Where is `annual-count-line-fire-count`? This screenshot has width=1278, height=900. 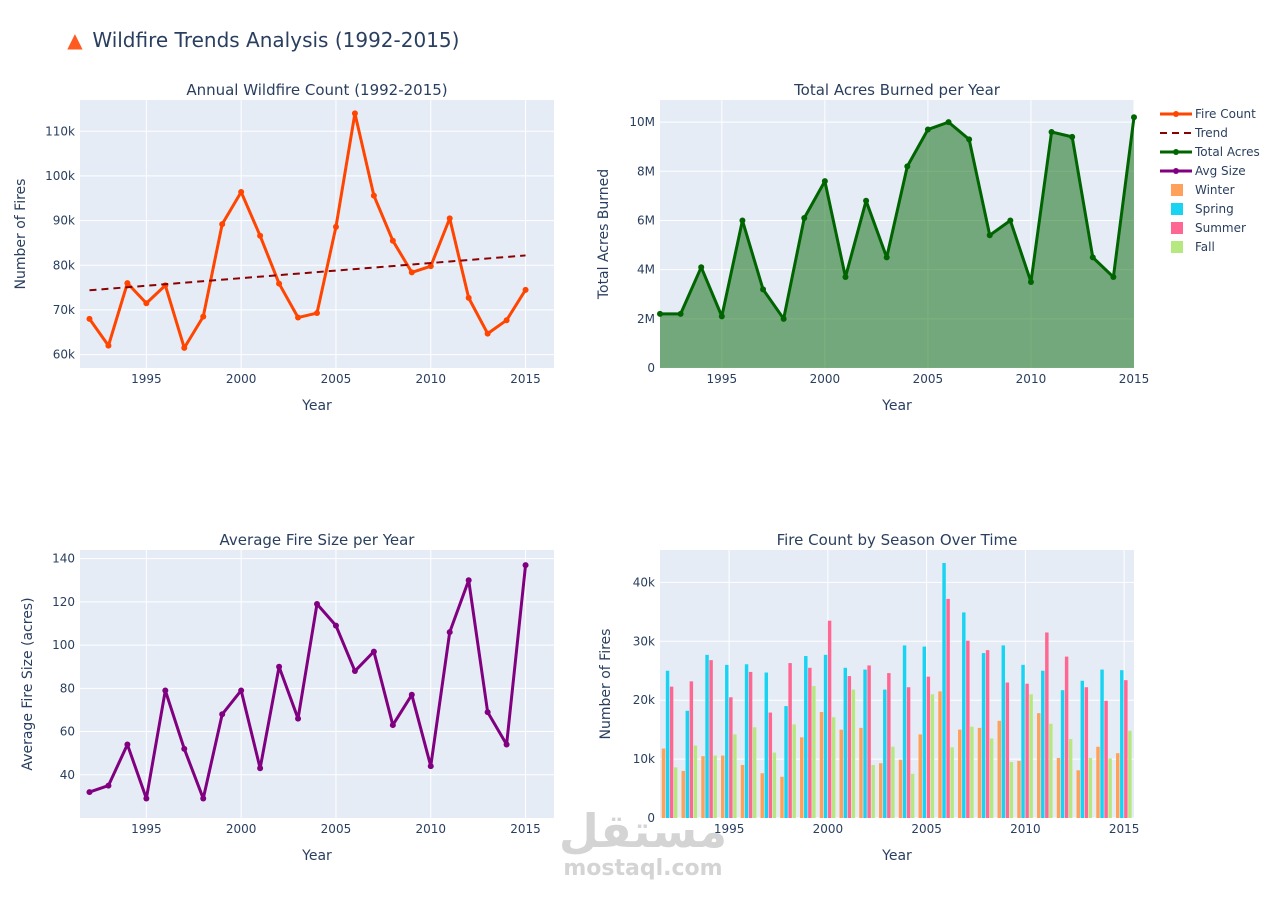 annual-count-line-fire-count is located at coordinates (307, 230).